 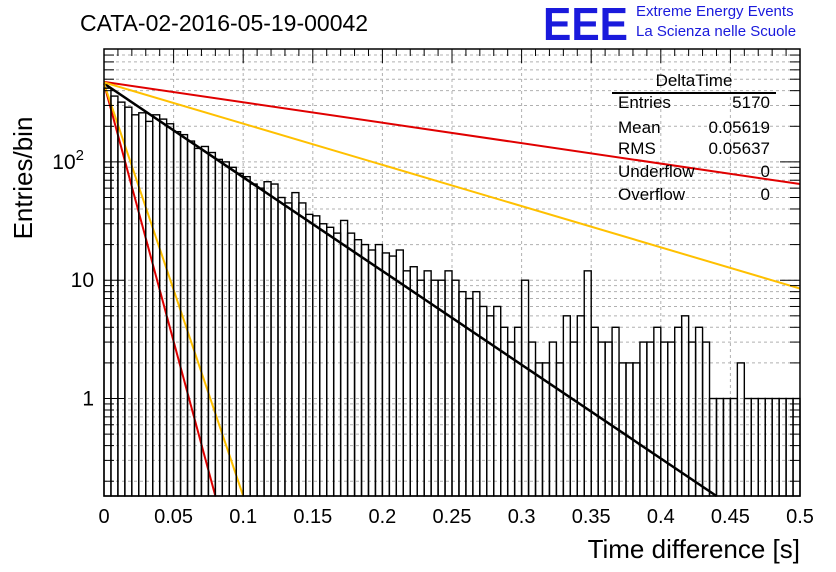 I want to click on x-tick-label: 0.4, so click(x=661, y=517).